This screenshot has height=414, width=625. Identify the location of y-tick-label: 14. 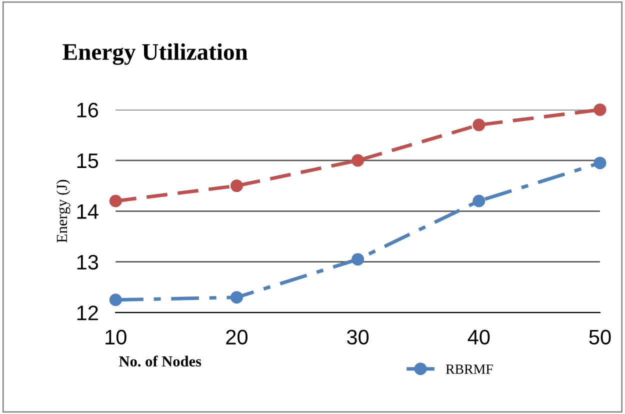
(87, 211).